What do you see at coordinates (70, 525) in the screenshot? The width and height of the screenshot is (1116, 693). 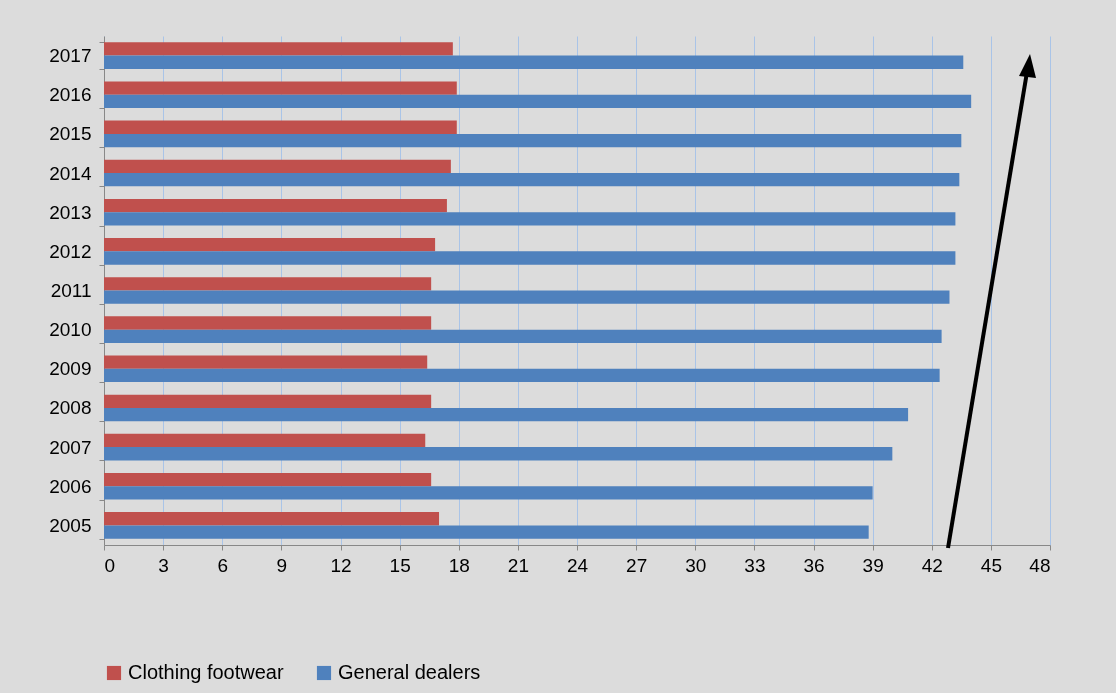 I see `y-tick-label: 2005` at bounding box center [70, 525].